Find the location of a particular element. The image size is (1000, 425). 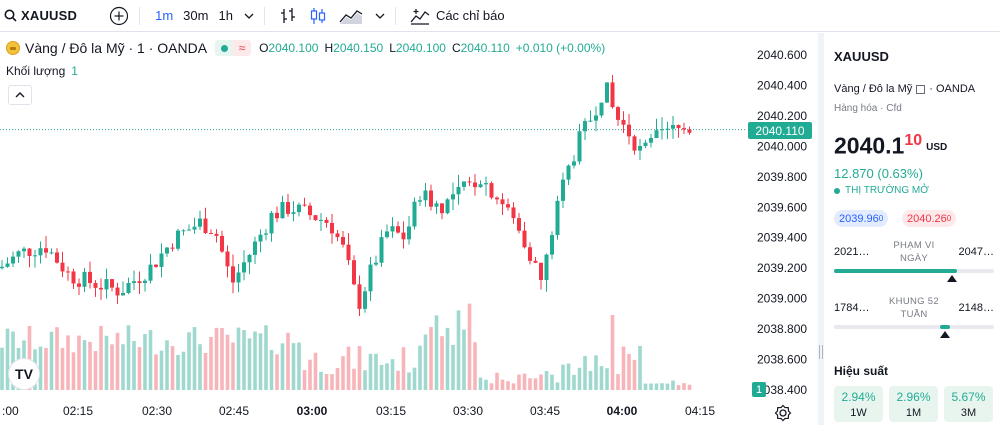

price-axis-label: 2039.400 is located at coordinates (782, 238).